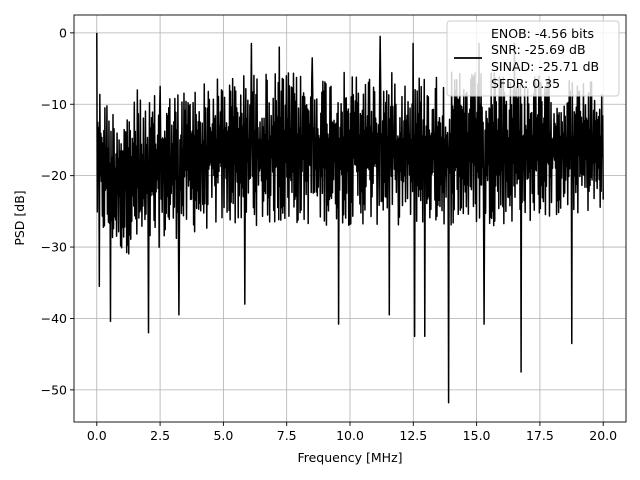  What do you see at coordinates (54, 247) in the screenshot?
I see `y-tick-label: −30` at bounding box center [54, 247].